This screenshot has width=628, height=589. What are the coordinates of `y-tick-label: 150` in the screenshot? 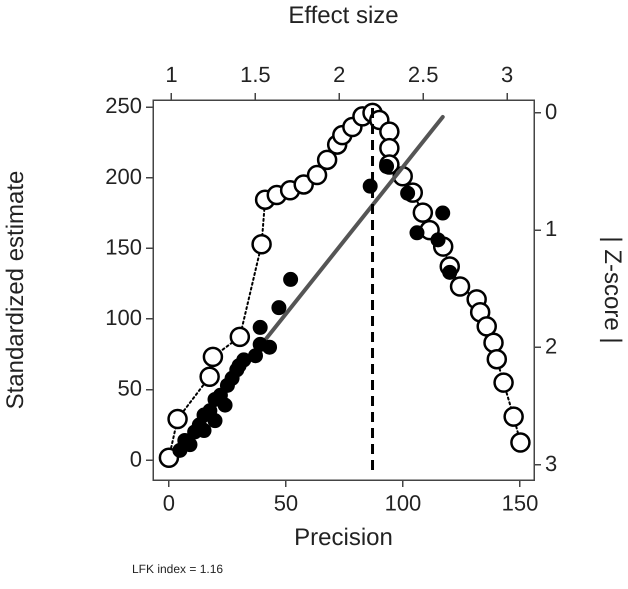 It's located at (123, 247).